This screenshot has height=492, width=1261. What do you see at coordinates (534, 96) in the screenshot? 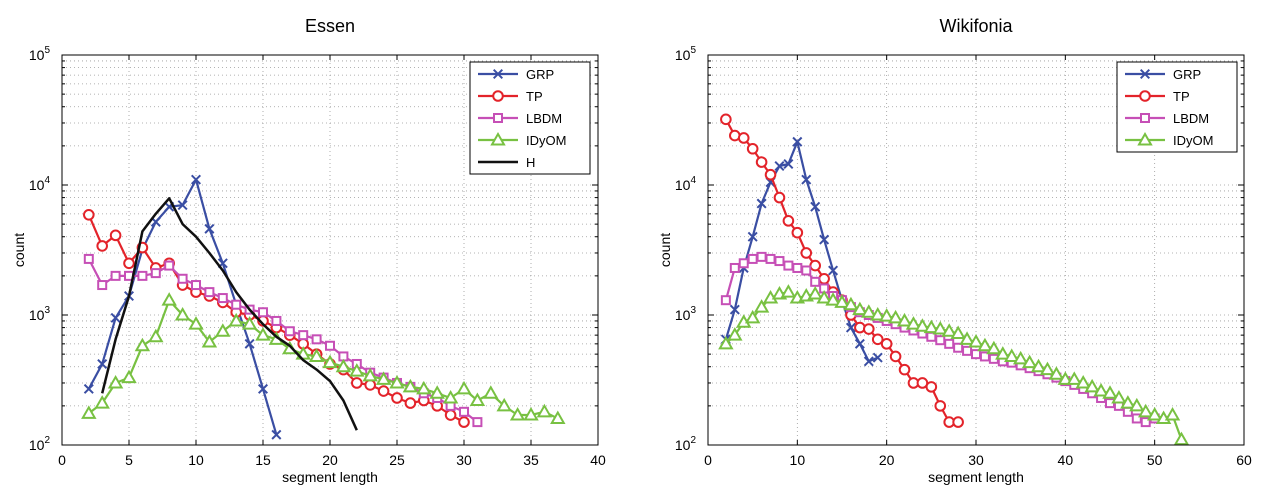
I see `legend-label: TP` at bounding box center [534, 96].